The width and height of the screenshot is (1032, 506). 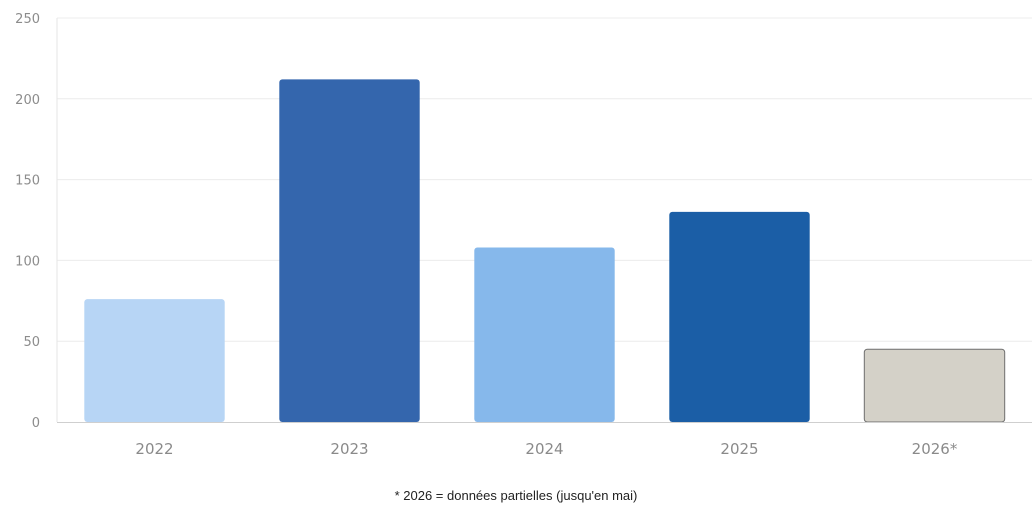 What do you see at coordinates (27, 261) in the screenshot?
I see `y-tick-label: 100` at bounding box center [27, 261].